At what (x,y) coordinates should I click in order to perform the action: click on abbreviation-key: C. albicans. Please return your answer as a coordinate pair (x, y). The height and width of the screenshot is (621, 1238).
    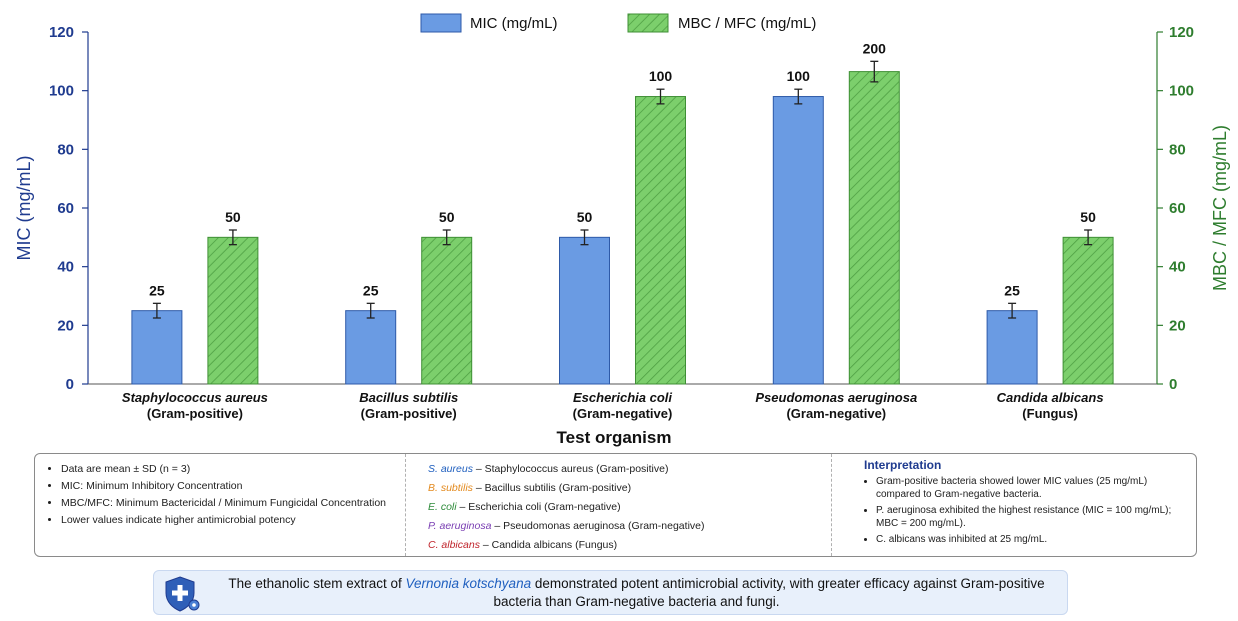
    Looking at the image, I should click on (454, 545).